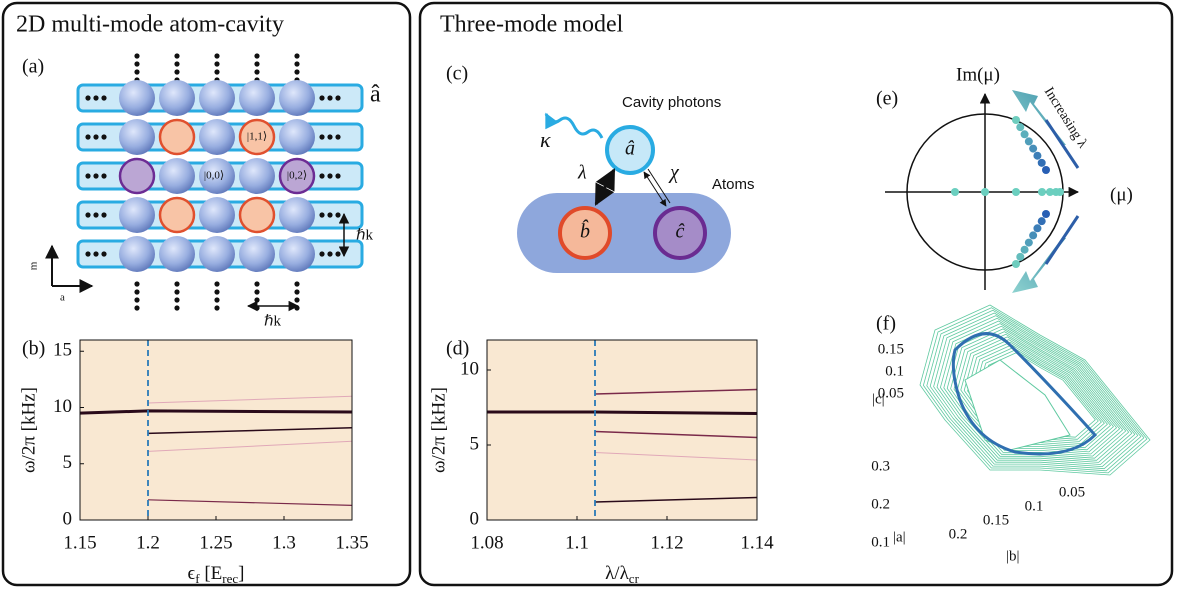  Describe the element at coordinates (886, 324) in the screenshot. I see `label: (f)` at that location.